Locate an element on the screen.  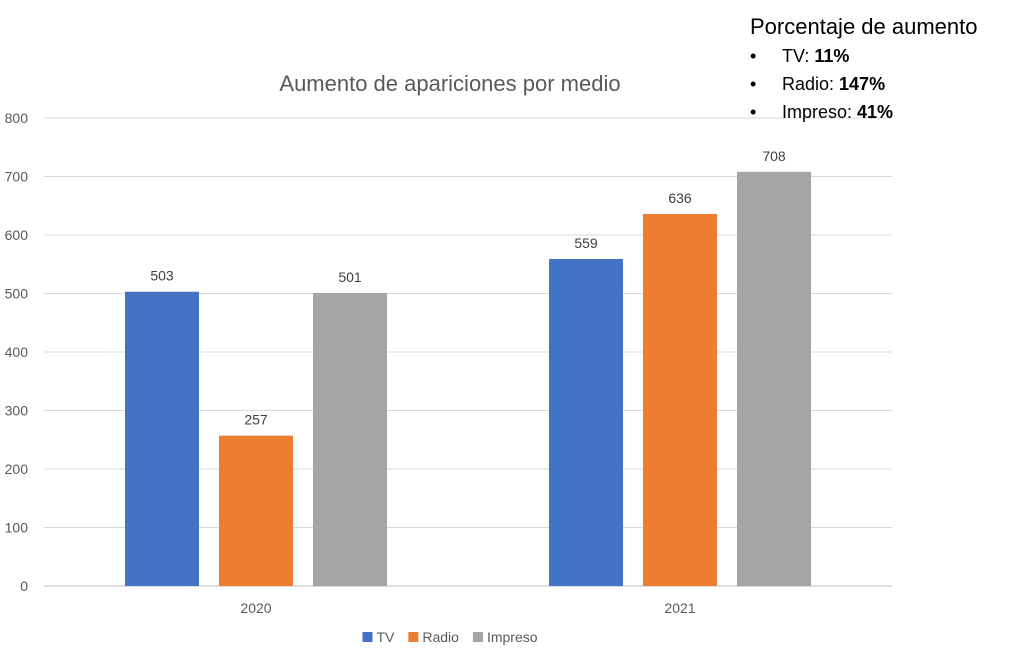
summary-item-tv: • TV: 11% is located at coordinates (864, 56).